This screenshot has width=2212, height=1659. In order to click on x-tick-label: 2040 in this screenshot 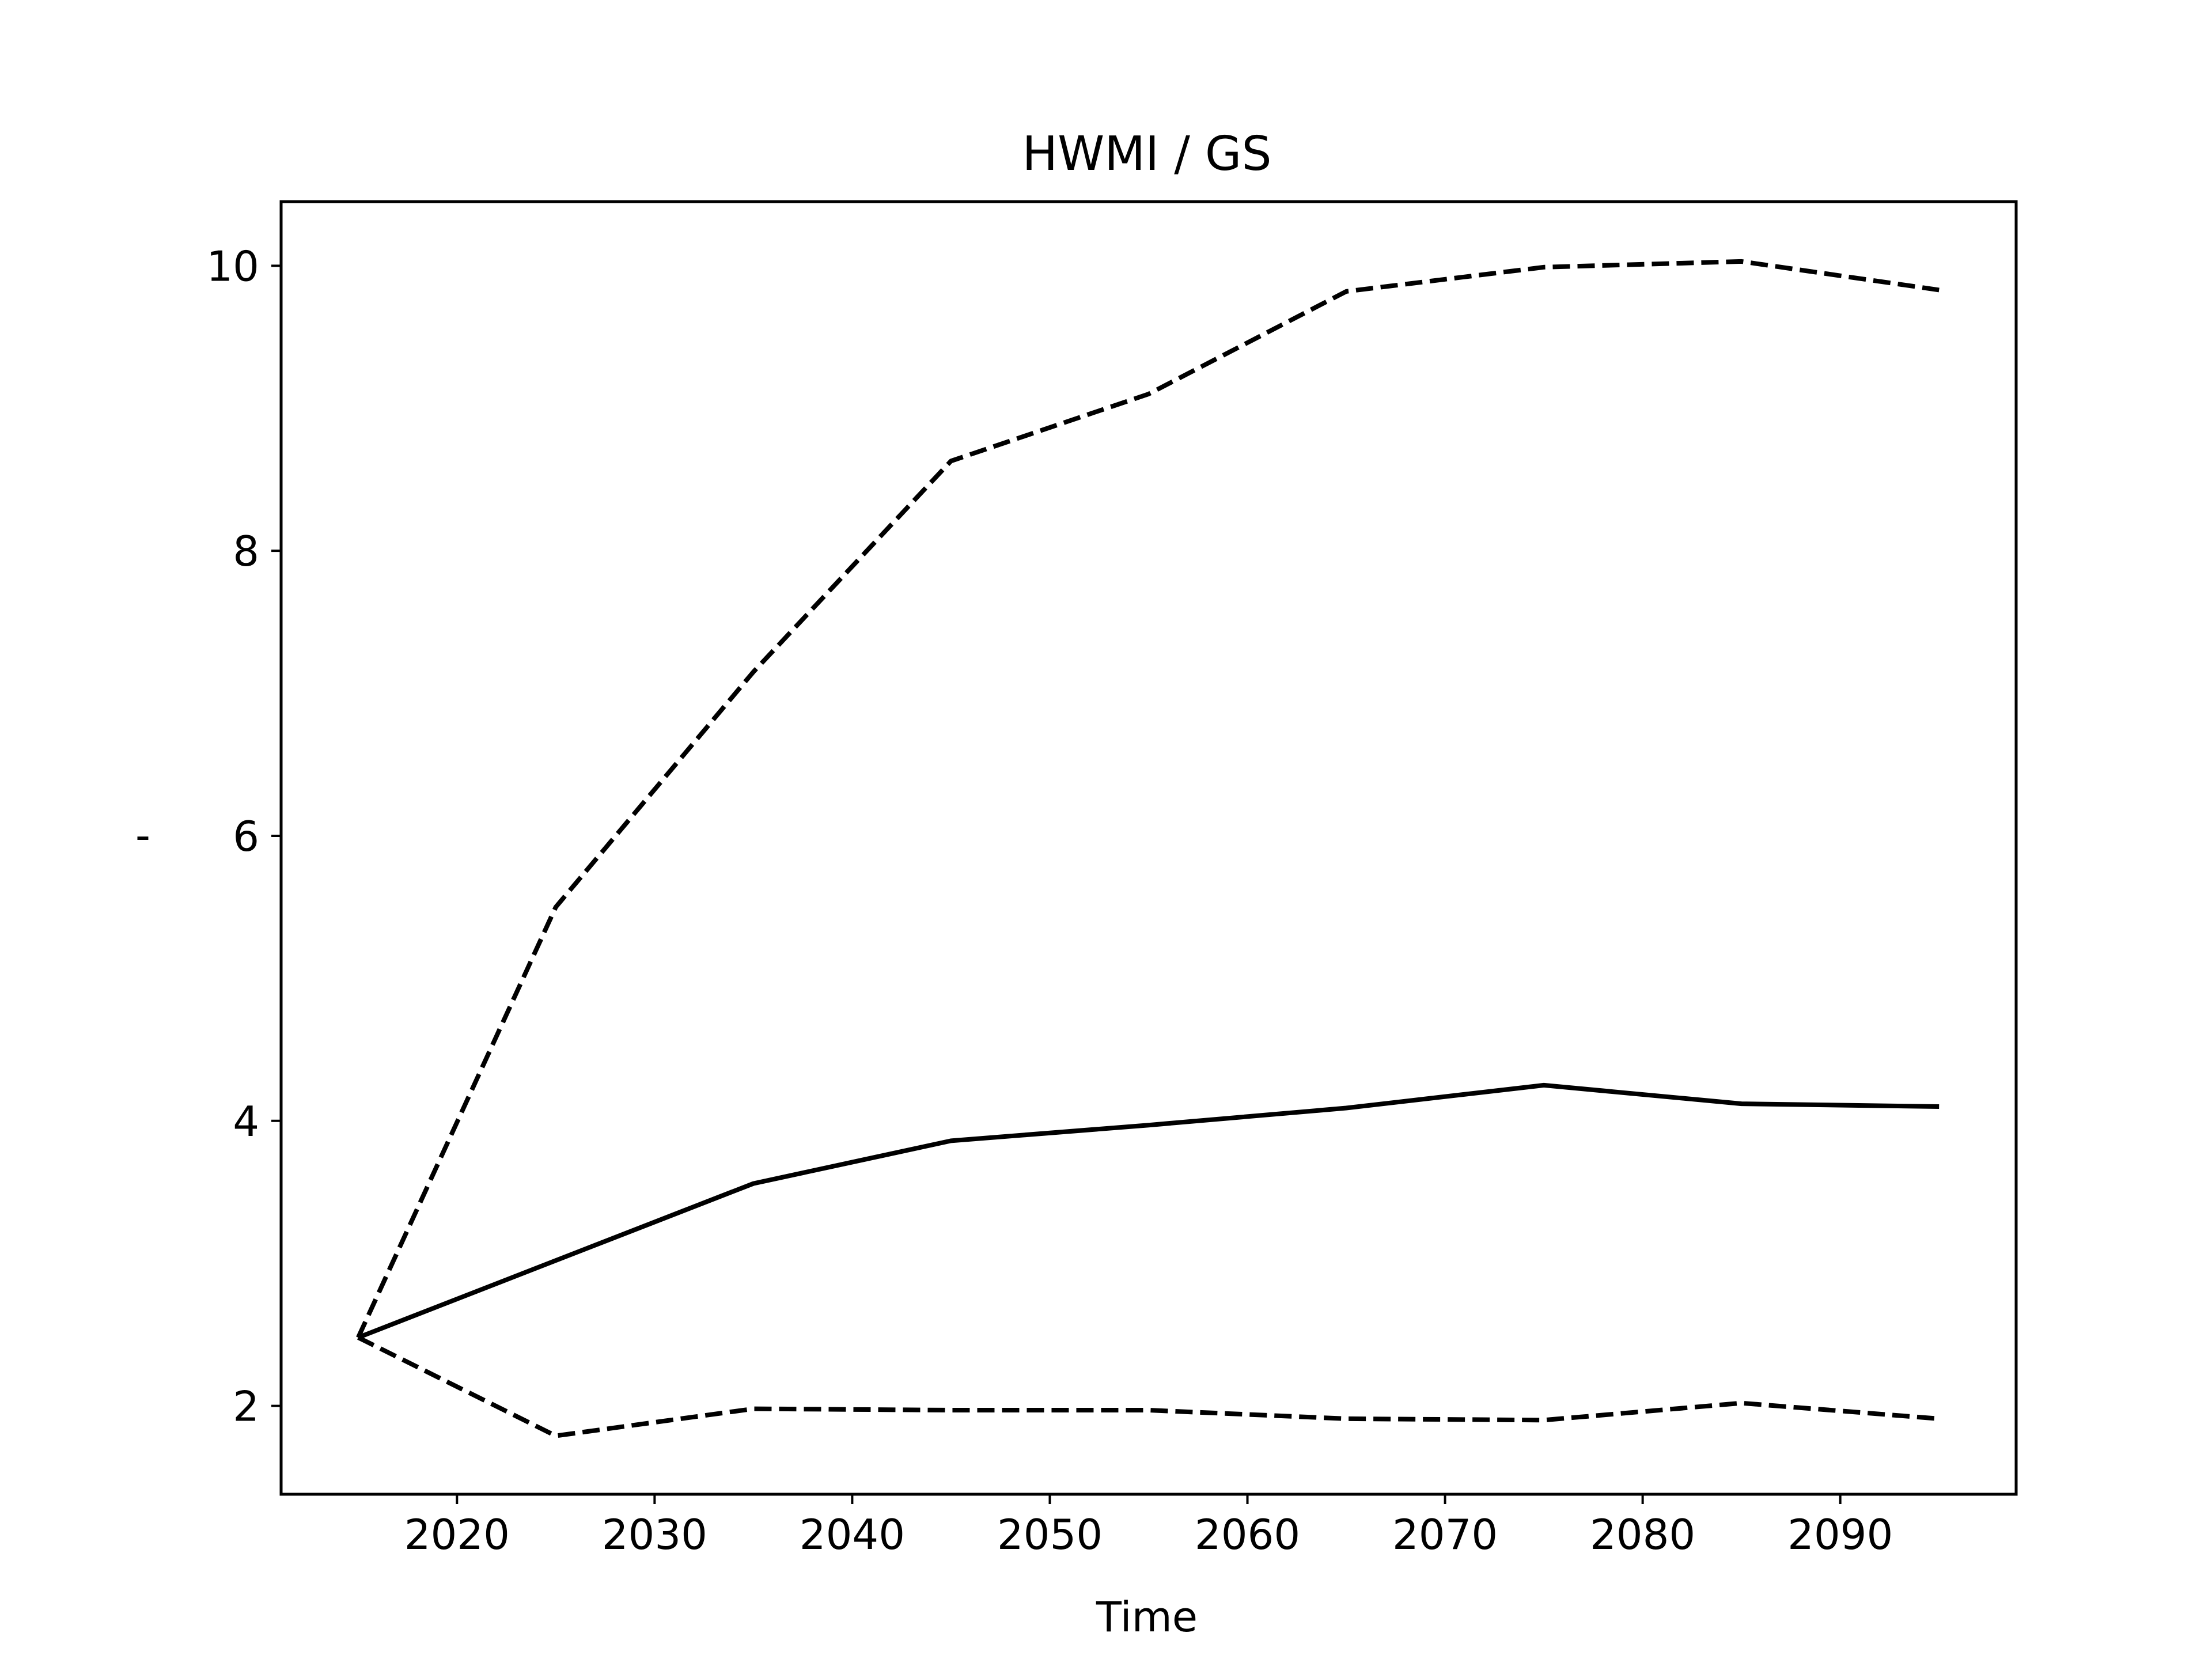, I will do `click(852, 1534)`.